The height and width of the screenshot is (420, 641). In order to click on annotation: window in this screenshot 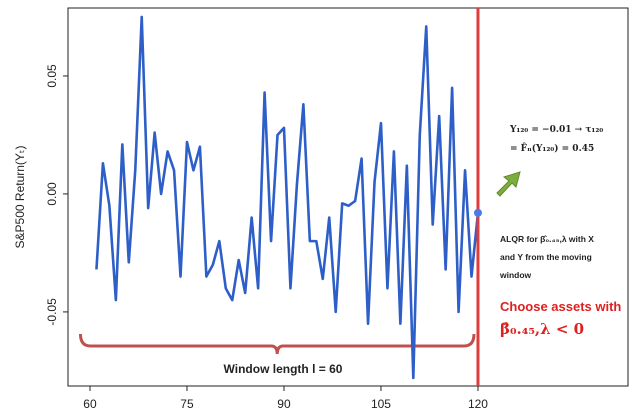, I will do `click(515, 275)`.